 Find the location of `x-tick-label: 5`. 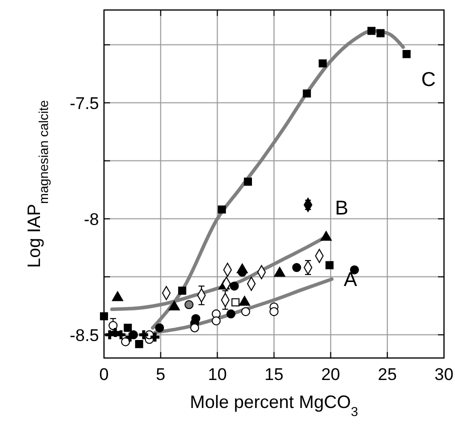

x-tick-label: 5 is located at coordinates (161, 374).